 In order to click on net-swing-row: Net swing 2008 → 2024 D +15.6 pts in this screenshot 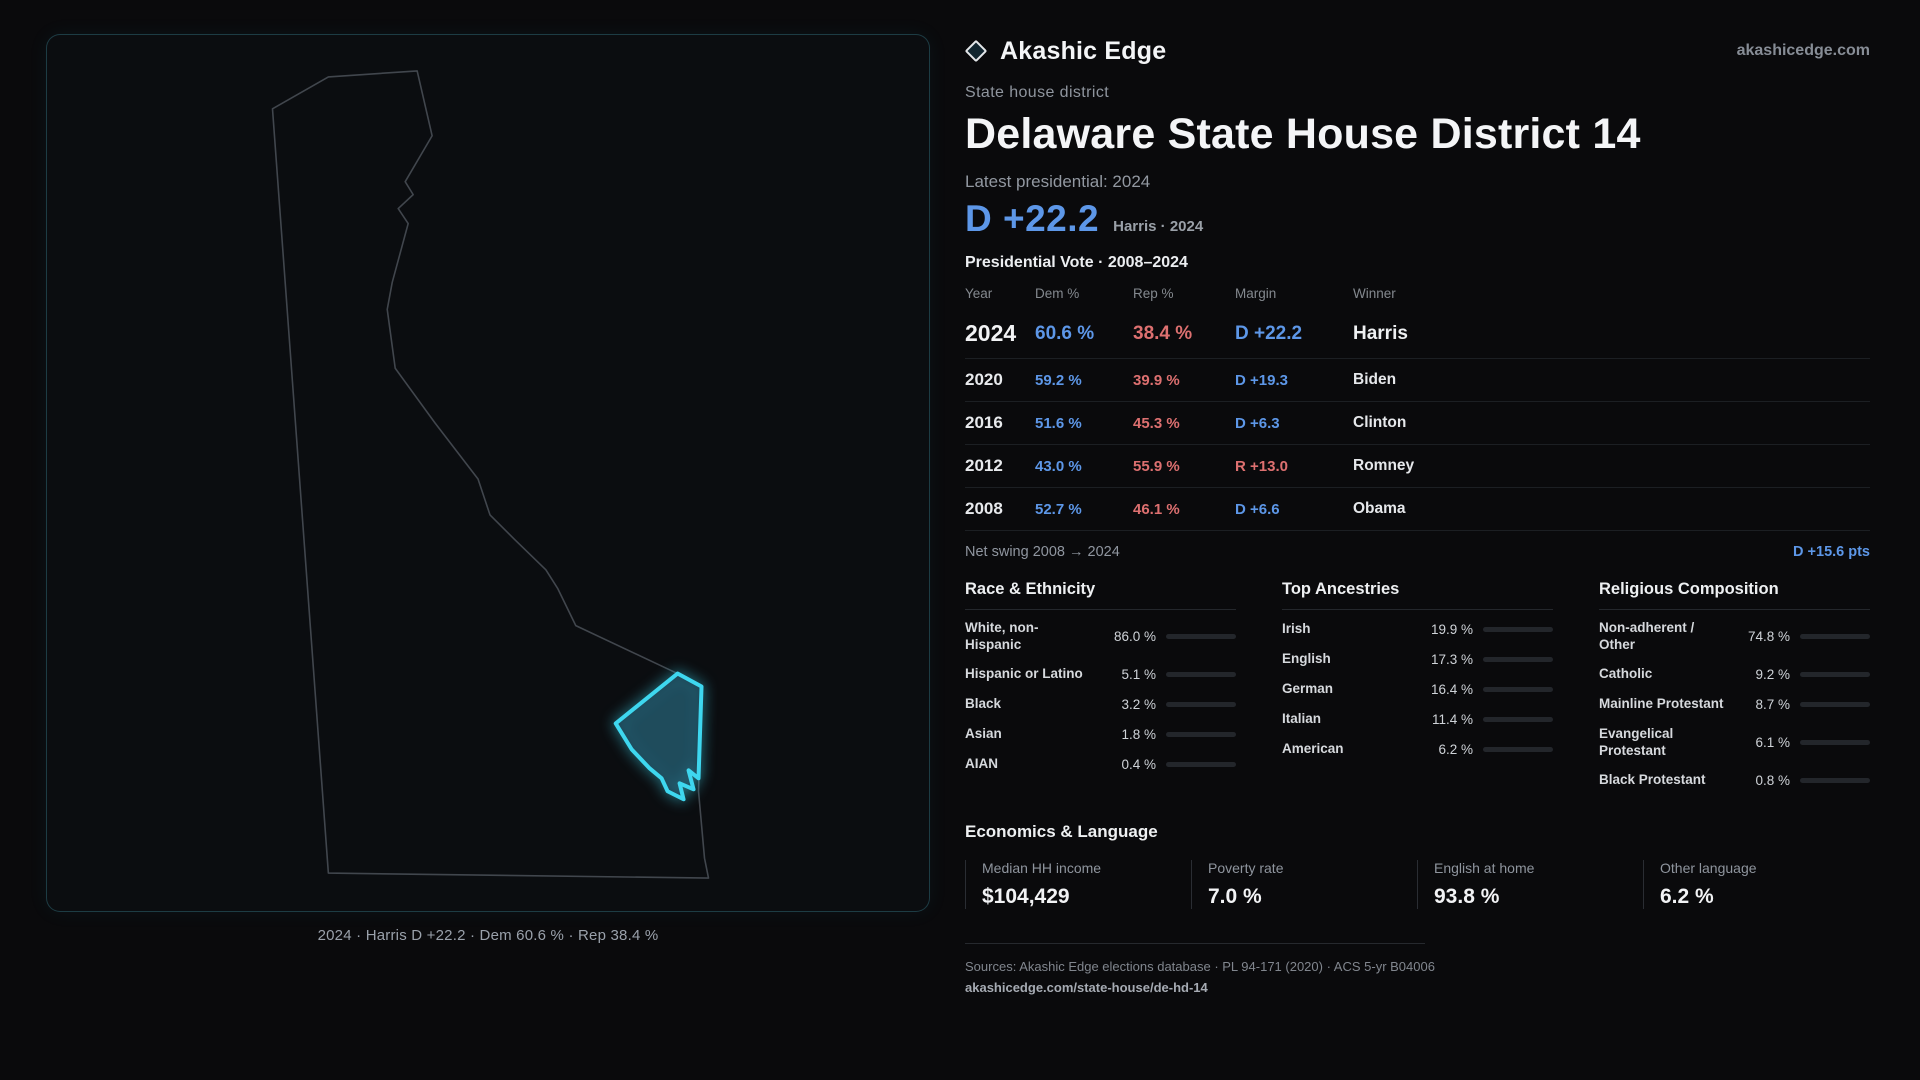, I will do `click(1417, 545)`.